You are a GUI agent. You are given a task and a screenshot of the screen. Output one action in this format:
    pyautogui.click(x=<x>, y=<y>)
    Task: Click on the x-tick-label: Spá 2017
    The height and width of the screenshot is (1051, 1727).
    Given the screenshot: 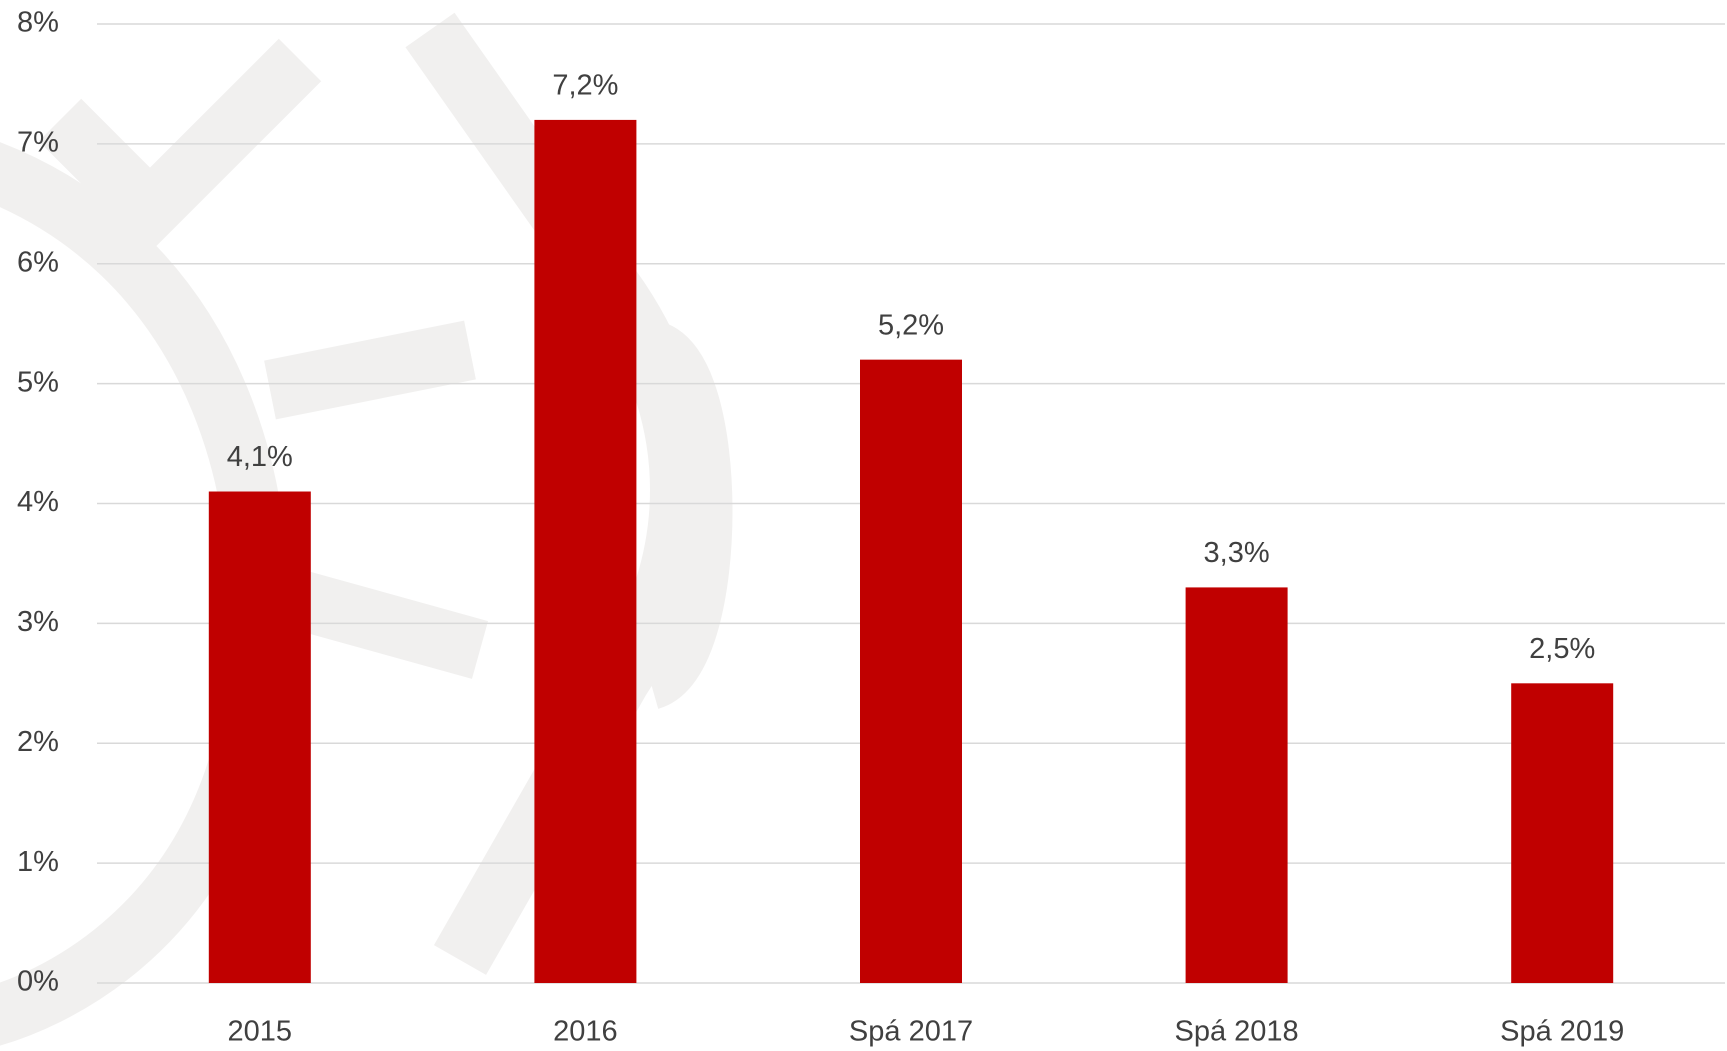 What is the action you would take?
    pyautogui.click(x=911, y=1032)
    